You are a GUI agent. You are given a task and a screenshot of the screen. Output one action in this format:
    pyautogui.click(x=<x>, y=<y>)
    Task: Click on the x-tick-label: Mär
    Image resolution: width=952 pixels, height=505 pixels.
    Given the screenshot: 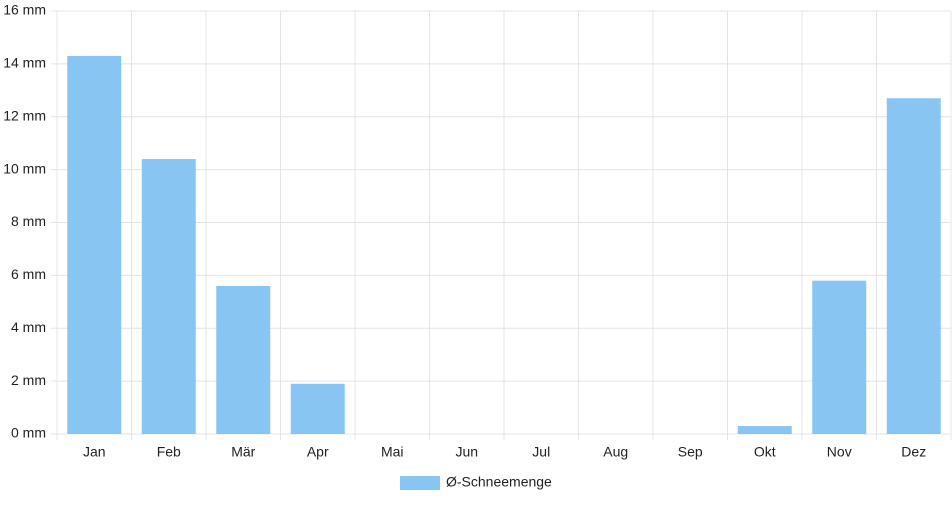 What is the action you would take?
    pyautogui.click(x=243, y=452)
    